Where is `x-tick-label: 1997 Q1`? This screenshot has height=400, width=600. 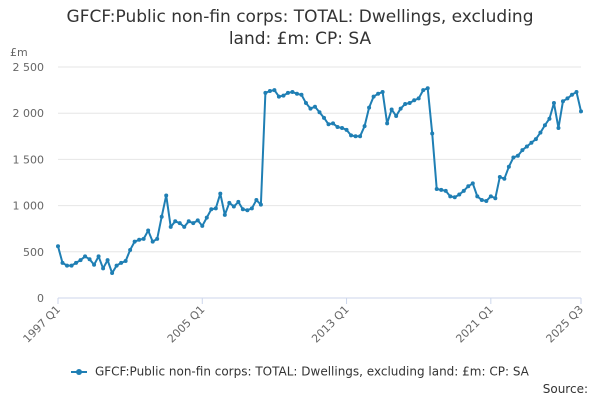
x-tick-label: 1997 Q1 is located at coordinates (42, 324).